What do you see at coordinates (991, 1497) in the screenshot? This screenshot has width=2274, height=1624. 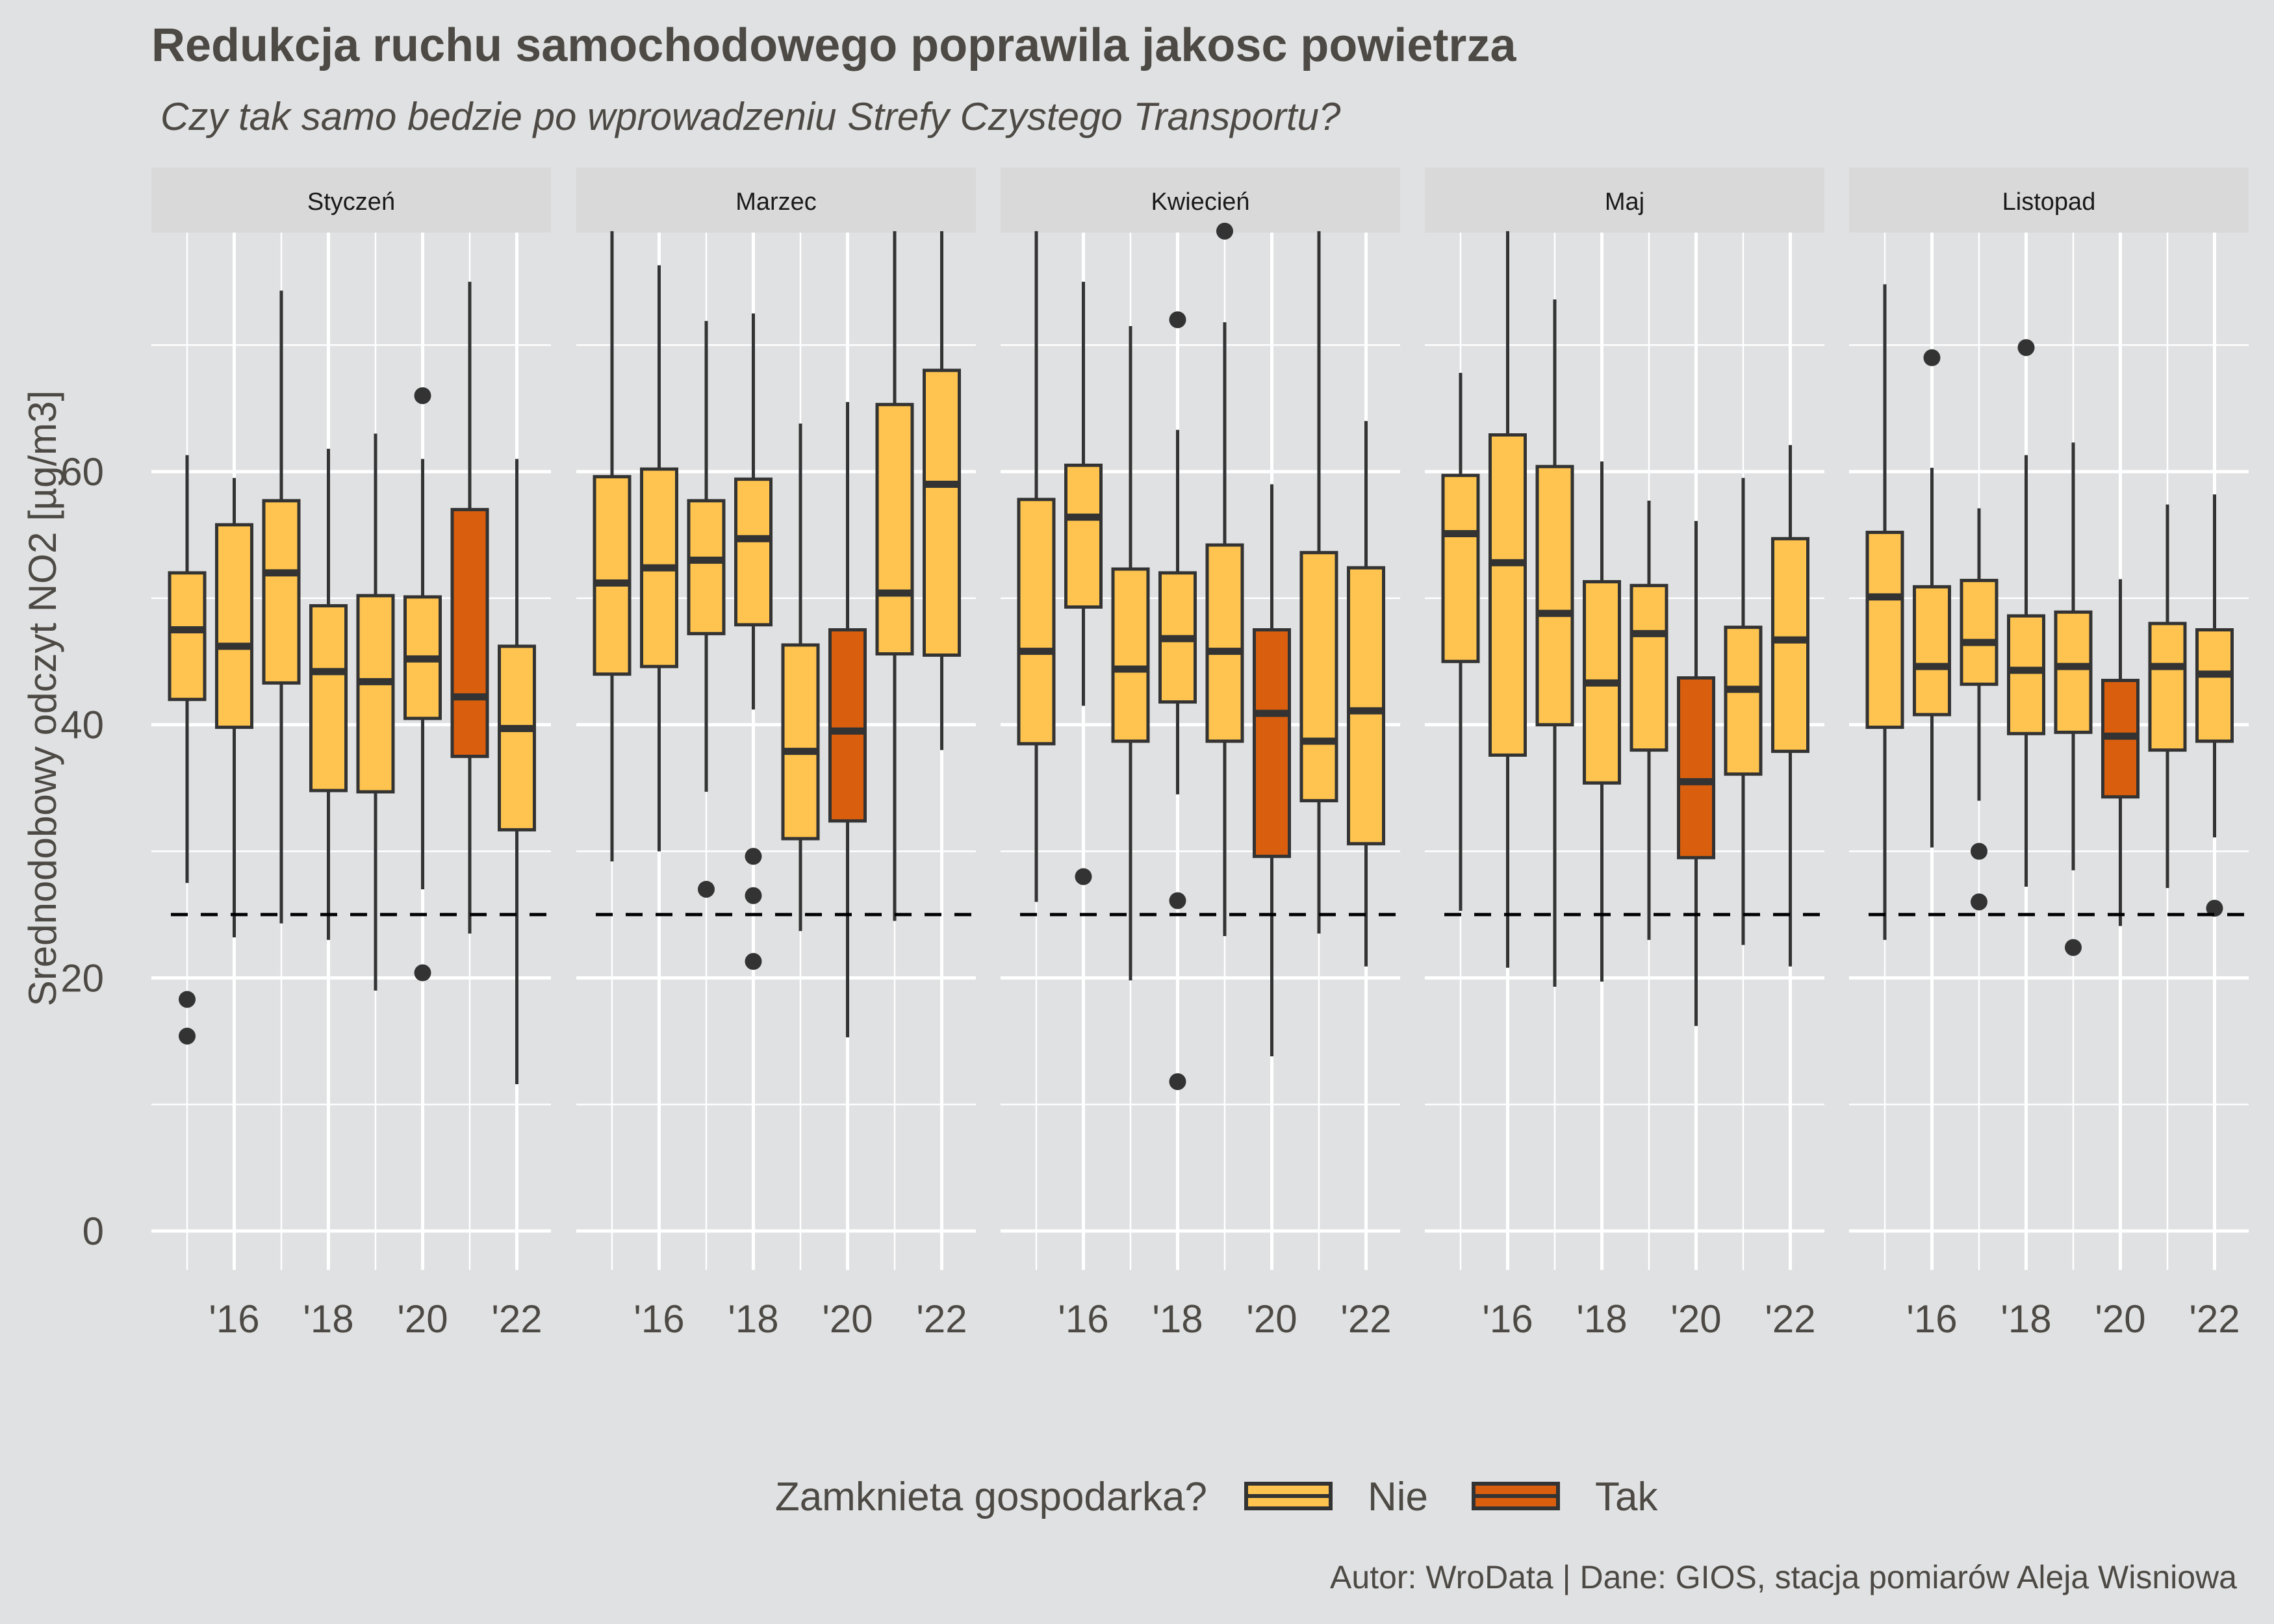 I see `legend-title: Zamknieta gospodarka?` at bounding box center [991, 1497].